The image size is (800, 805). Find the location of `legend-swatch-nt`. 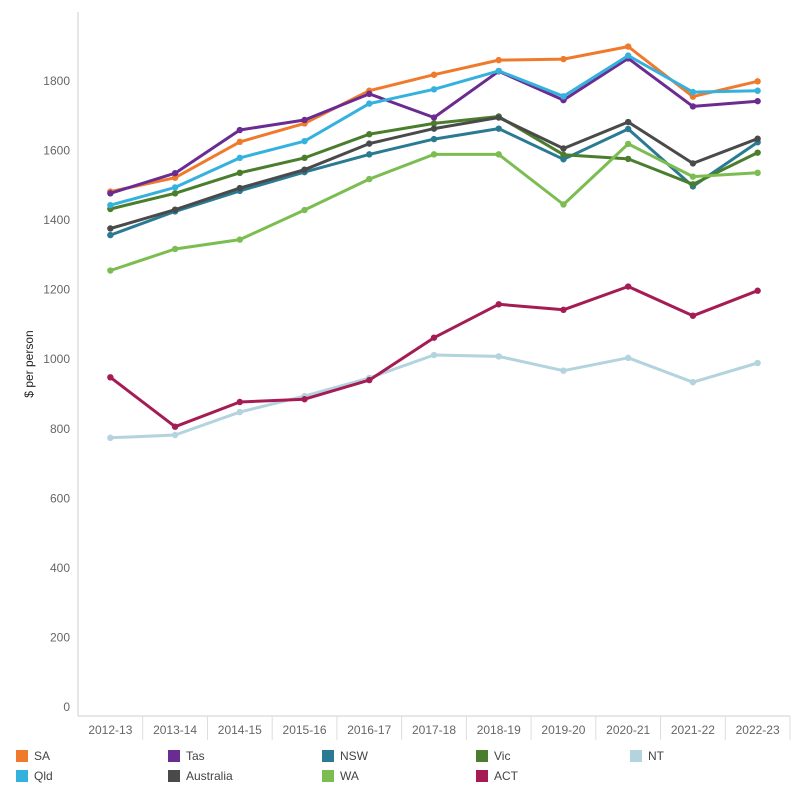

legend-swatch-nt is located at coordinates (636, 756).